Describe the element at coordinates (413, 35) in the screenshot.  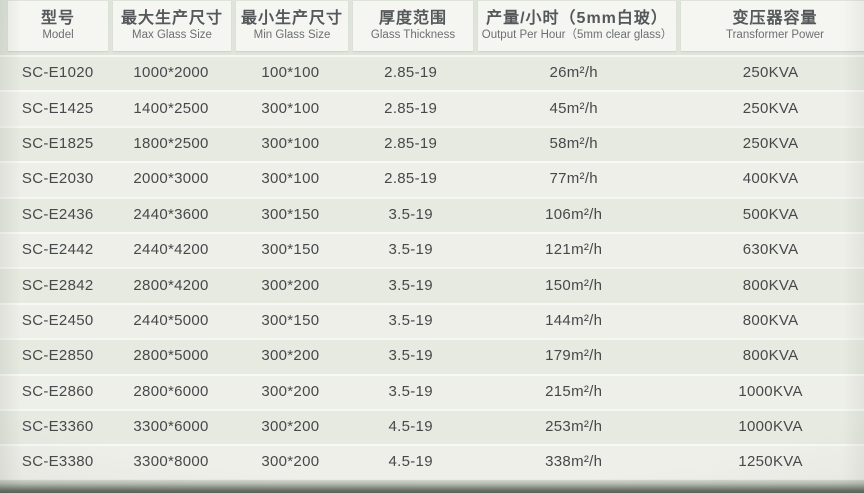
I see `header-glass-thickness-en: Glass Thickness` at that location.